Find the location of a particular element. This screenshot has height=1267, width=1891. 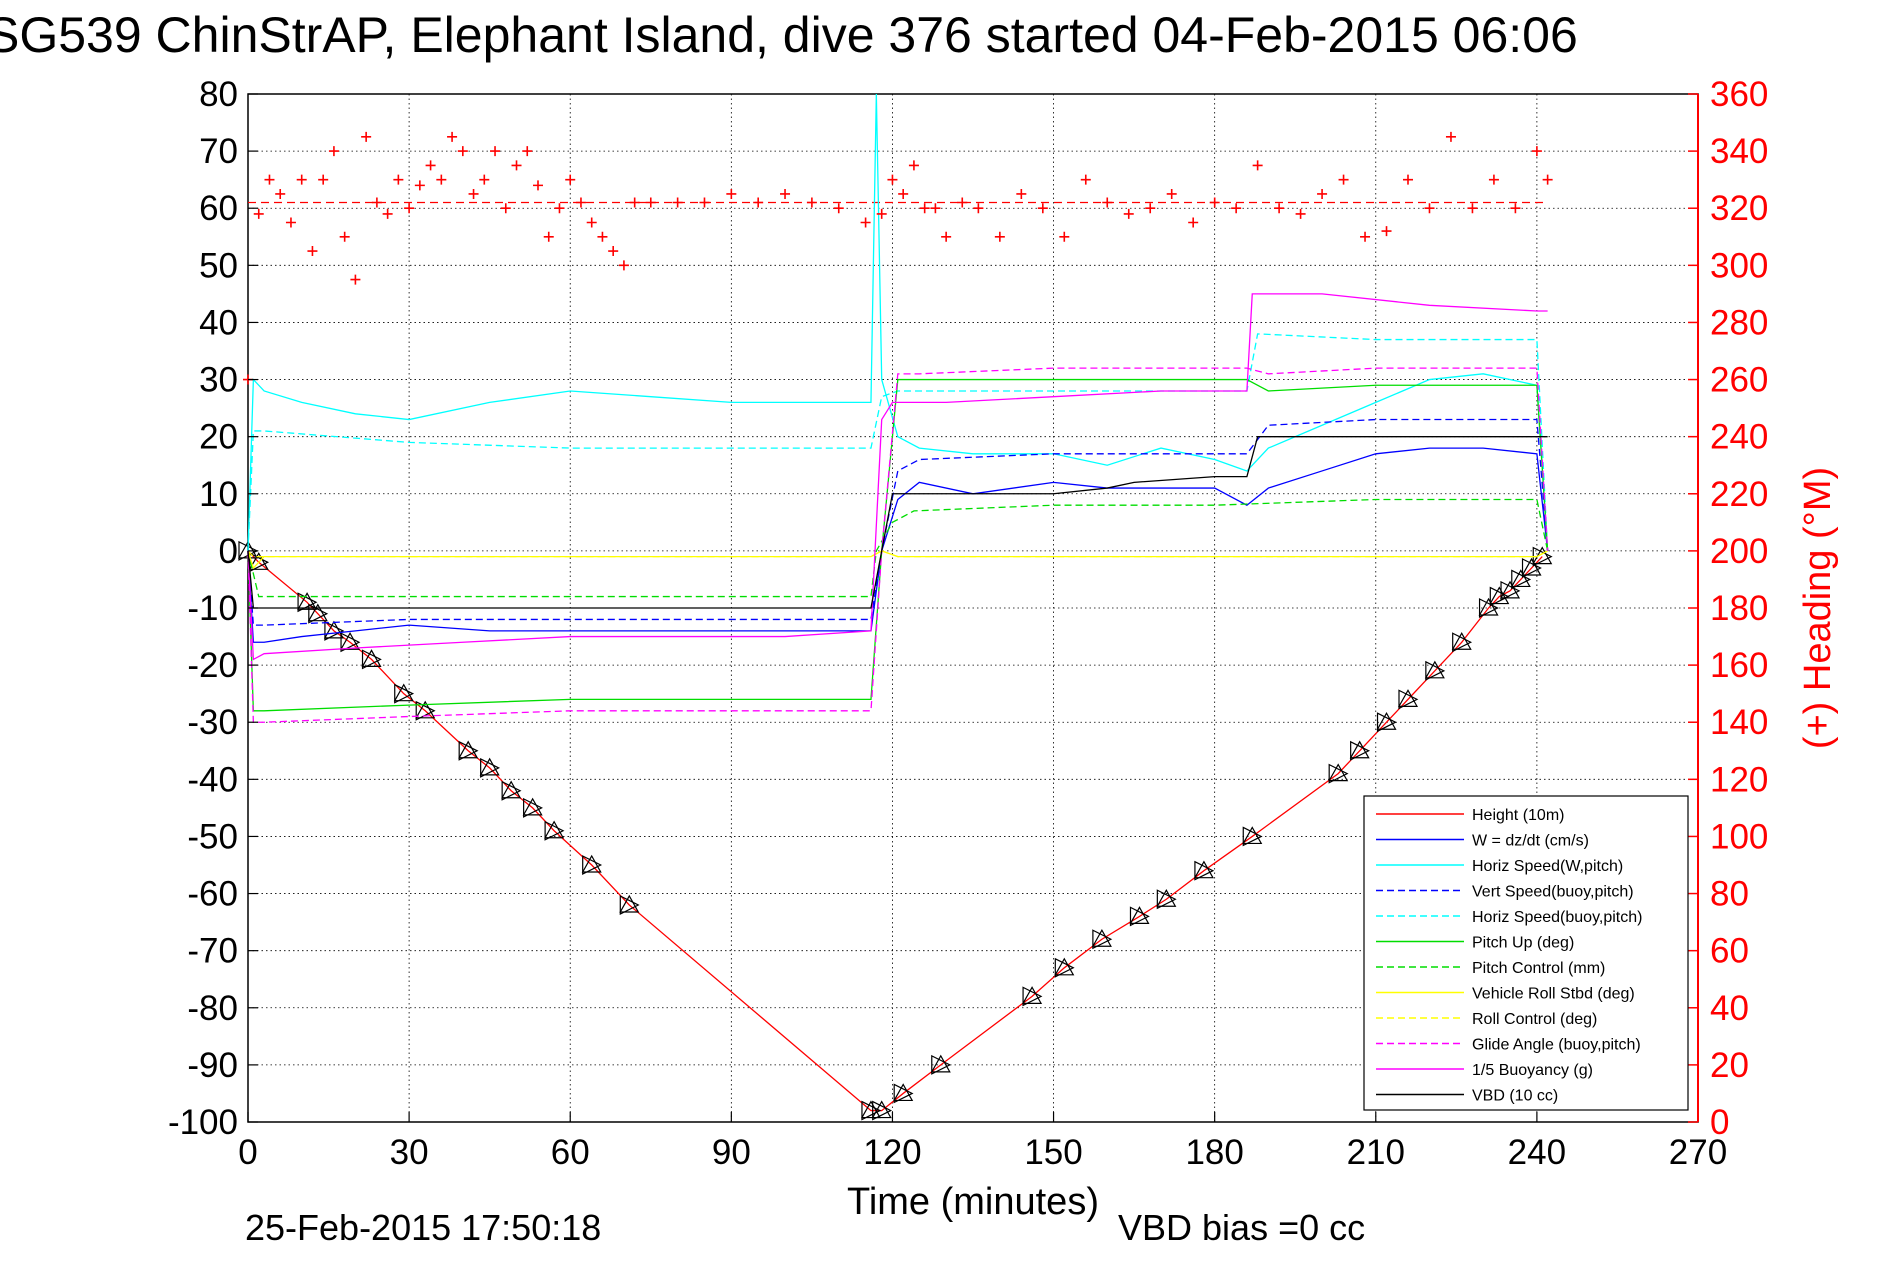

y2-tick-label: 200 is located at coordinates (1739, 551).